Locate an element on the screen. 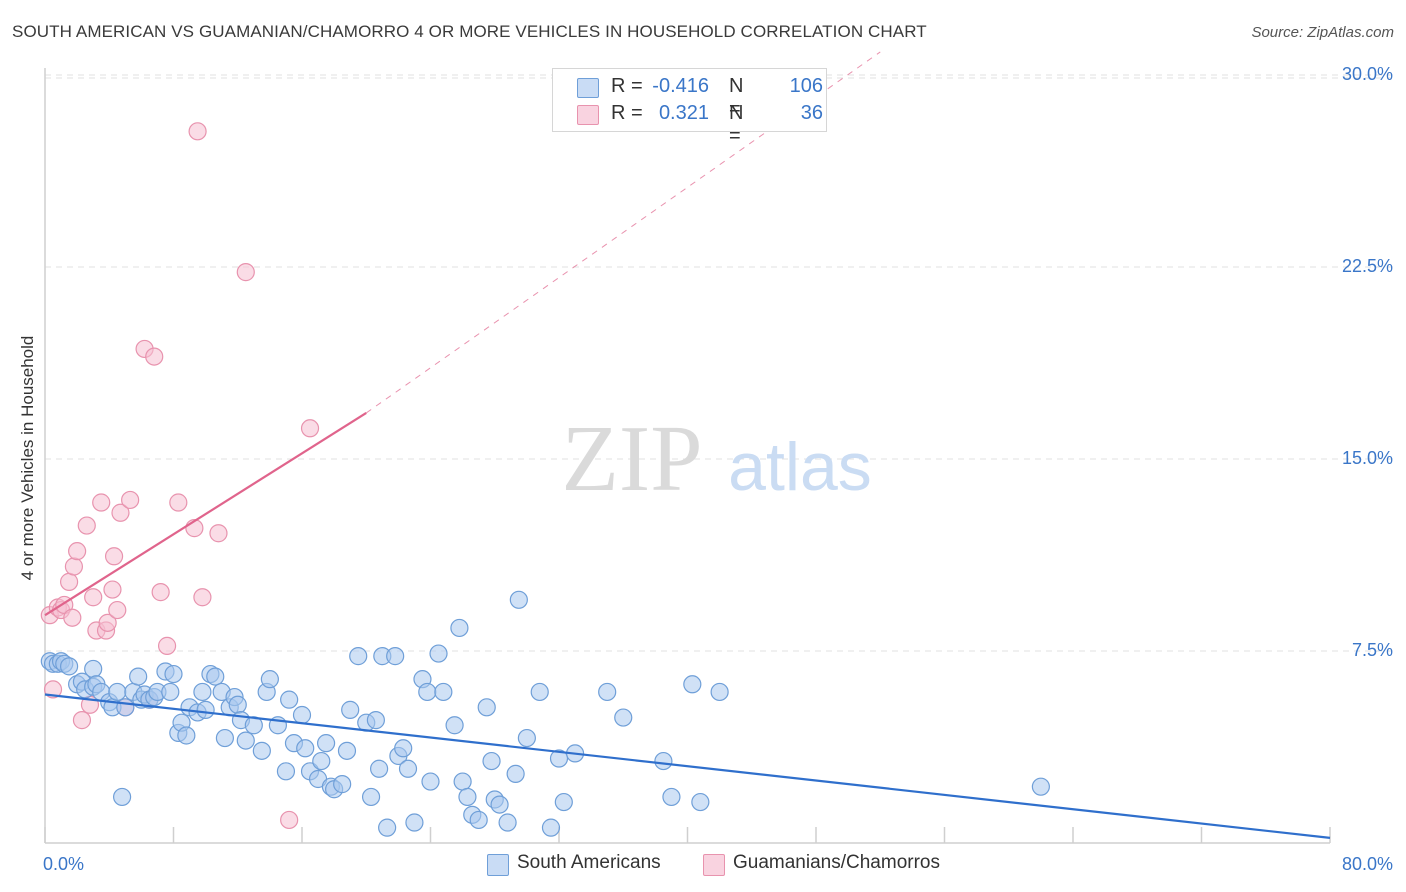 The image size is (1406, 892). watermark-zip: ZIP is located at coordinates (632, 459).